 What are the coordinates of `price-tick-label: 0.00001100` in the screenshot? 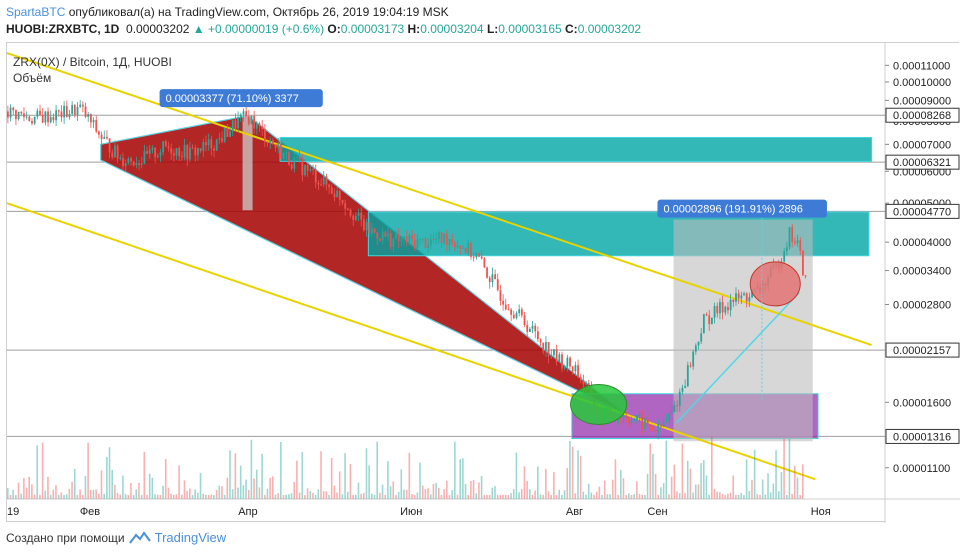 It's located at (921, 469).